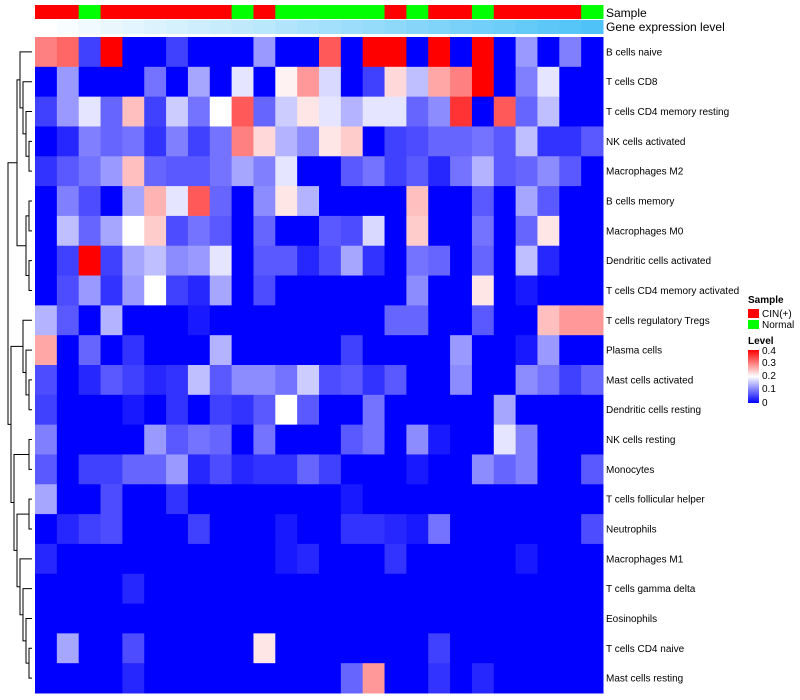 This screenshot has width=800, height=700. Describe the element at coordinates (634, 52) in the screenshot. I see `row-label: B cells naive` at that location.